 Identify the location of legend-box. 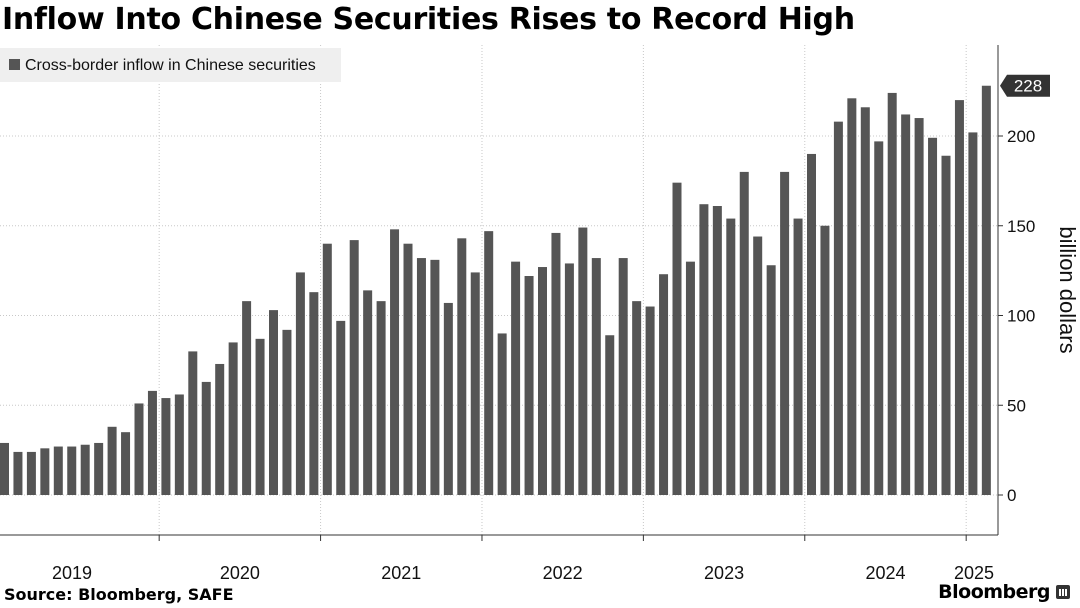
(170, 65).